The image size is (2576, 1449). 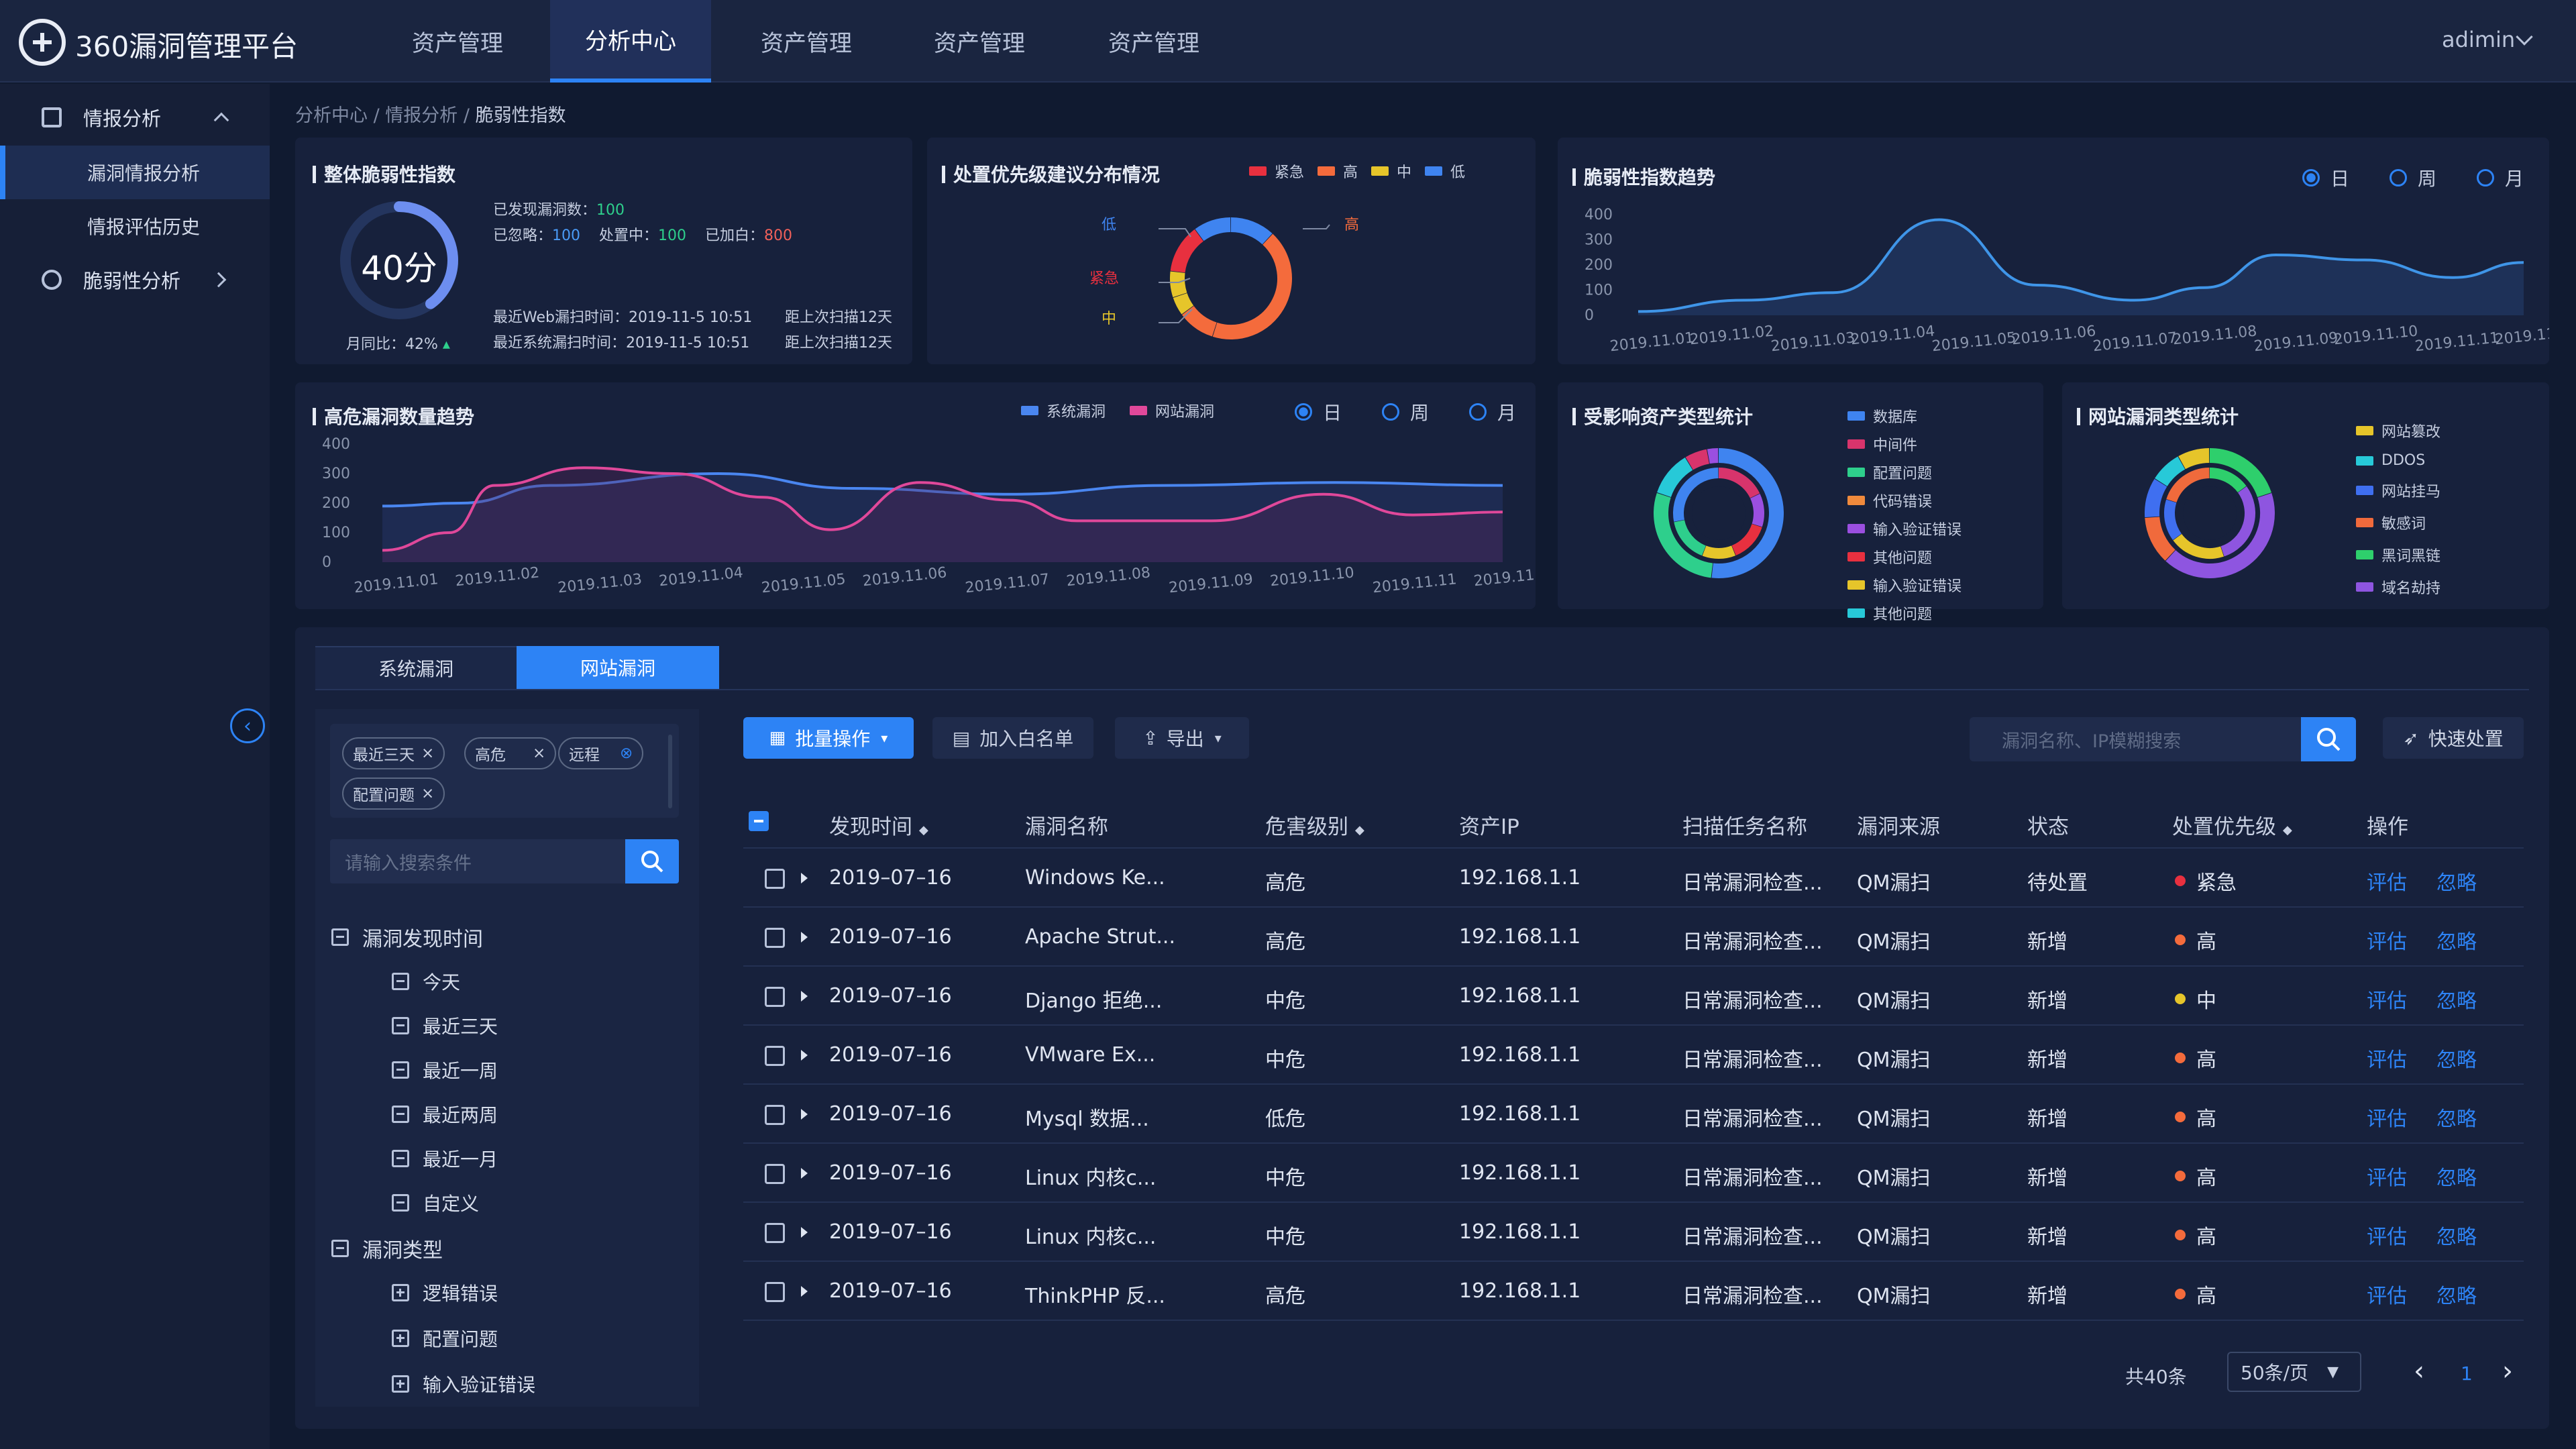 What do you see at coordinates (2419, 1371) in the screenshot?
I see `prev-page-button: ‹` at bounding box center [2419, 1371].